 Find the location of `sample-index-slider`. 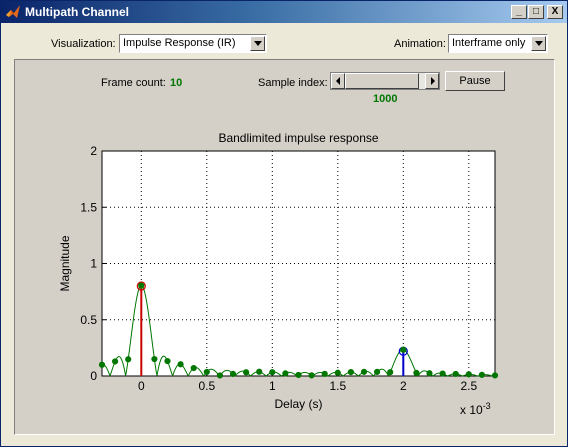

sample-index-slider is located at coordinates (385, 81).